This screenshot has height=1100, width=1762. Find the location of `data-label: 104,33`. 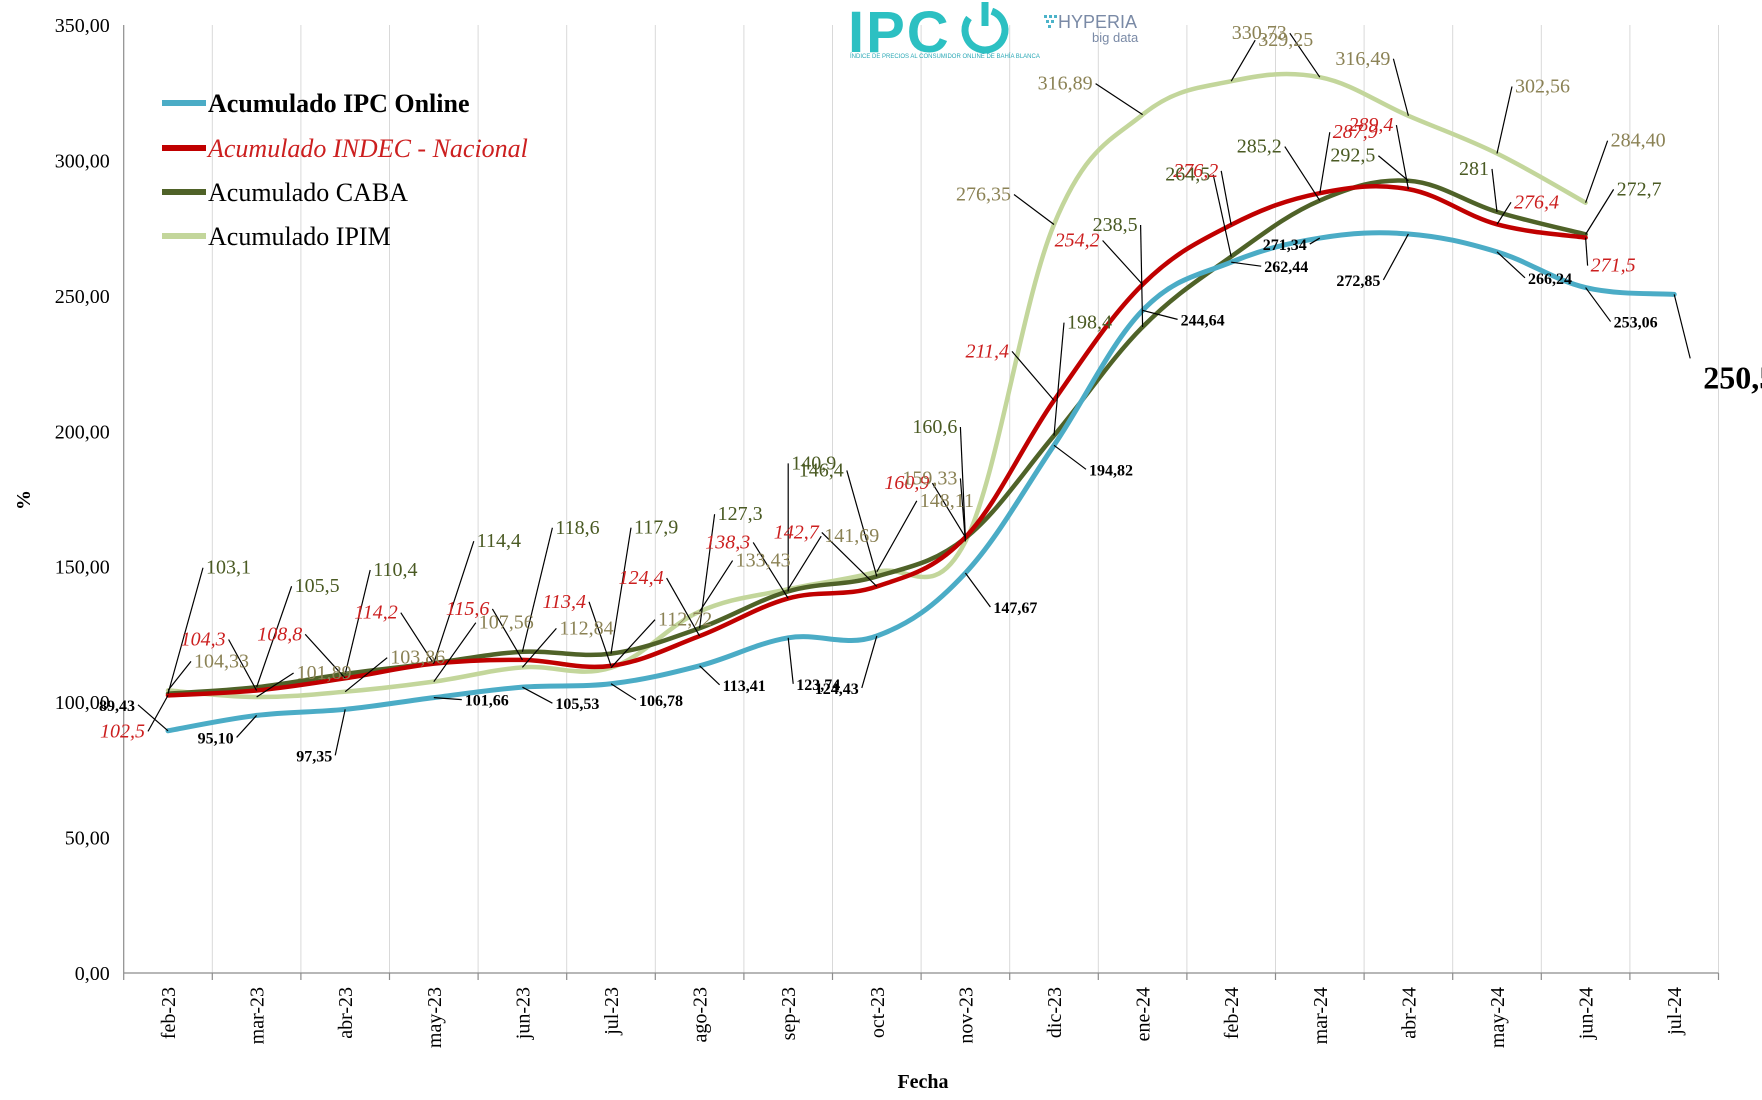

data-label: 104,33 is located at coordinates (221, 661).